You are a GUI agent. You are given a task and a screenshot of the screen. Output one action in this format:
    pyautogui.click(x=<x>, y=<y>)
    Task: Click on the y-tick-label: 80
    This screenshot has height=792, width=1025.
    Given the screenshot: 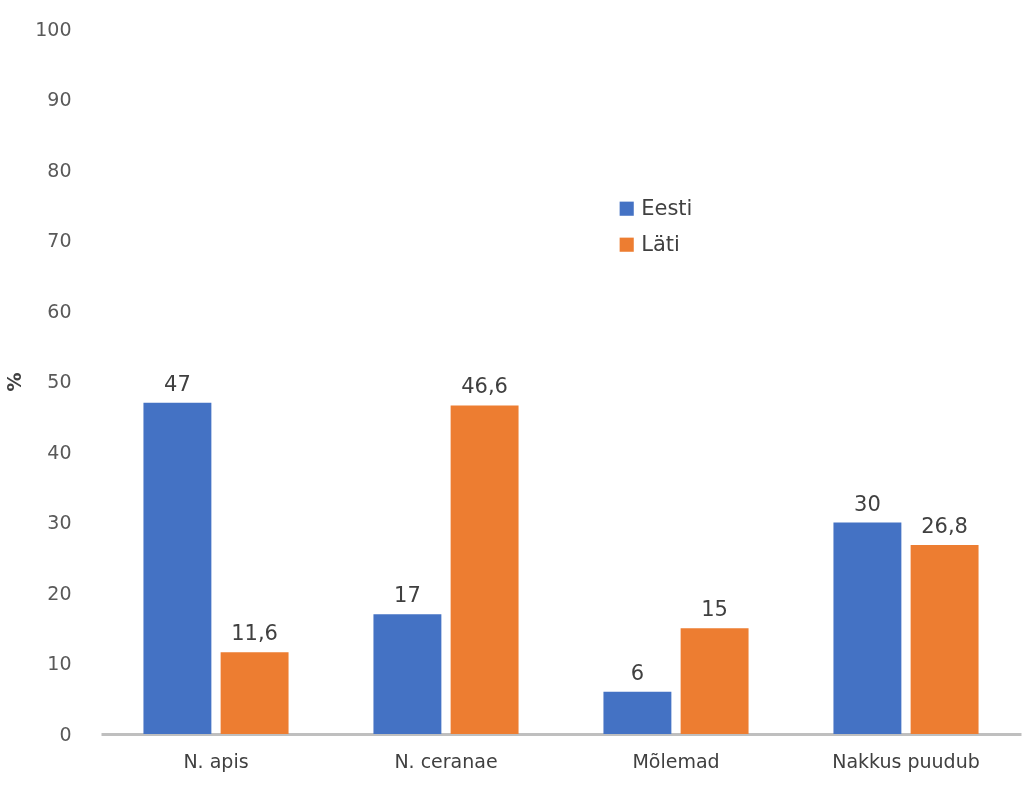 What is the action you would take?
    pyautogui.click(x=59, y=169)
    